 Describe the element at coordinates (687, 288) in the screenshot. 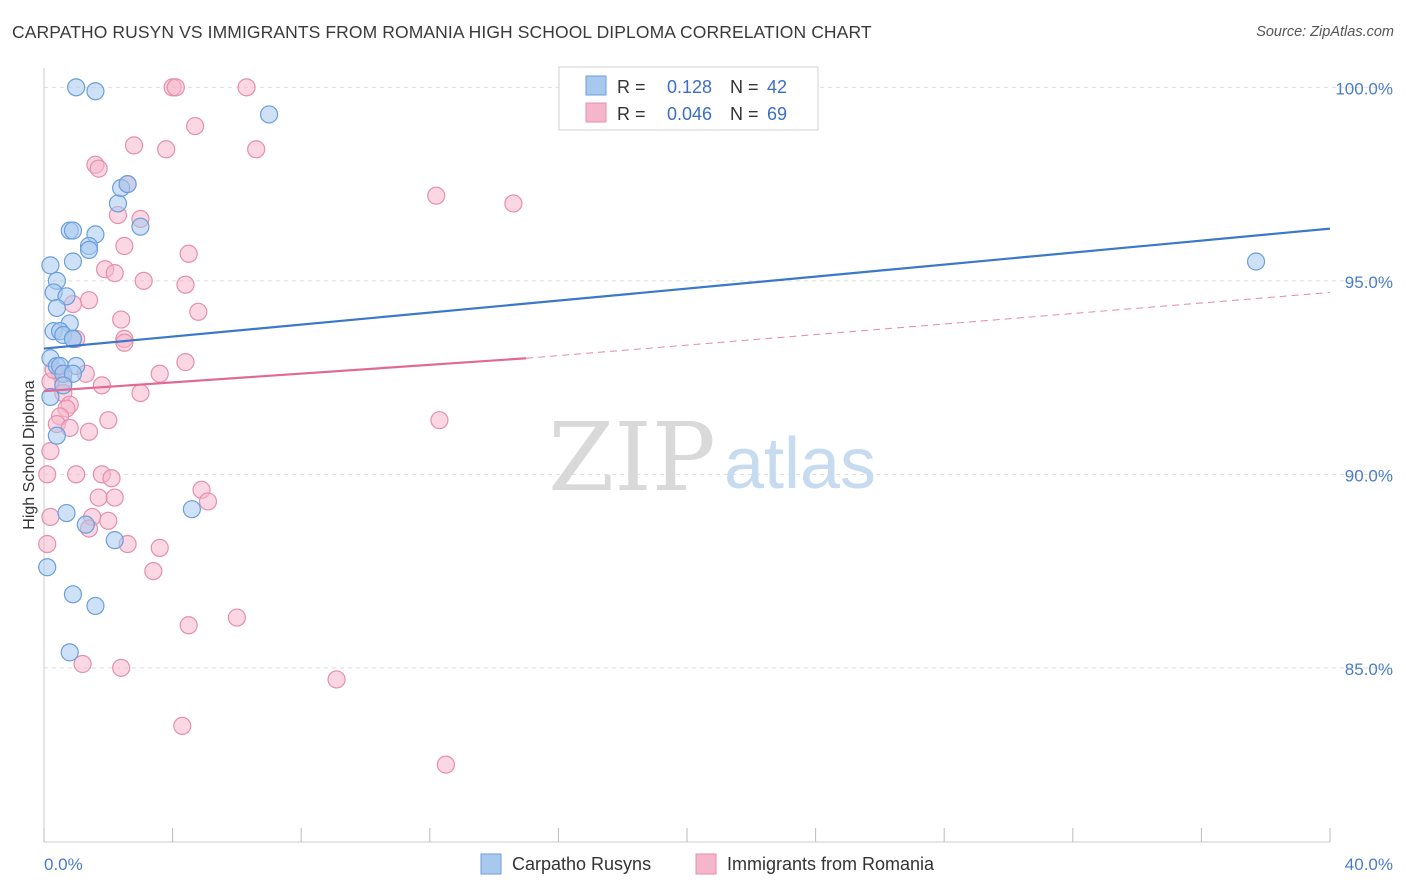

I see `trend-line-carpatho-rusyns` at that location.